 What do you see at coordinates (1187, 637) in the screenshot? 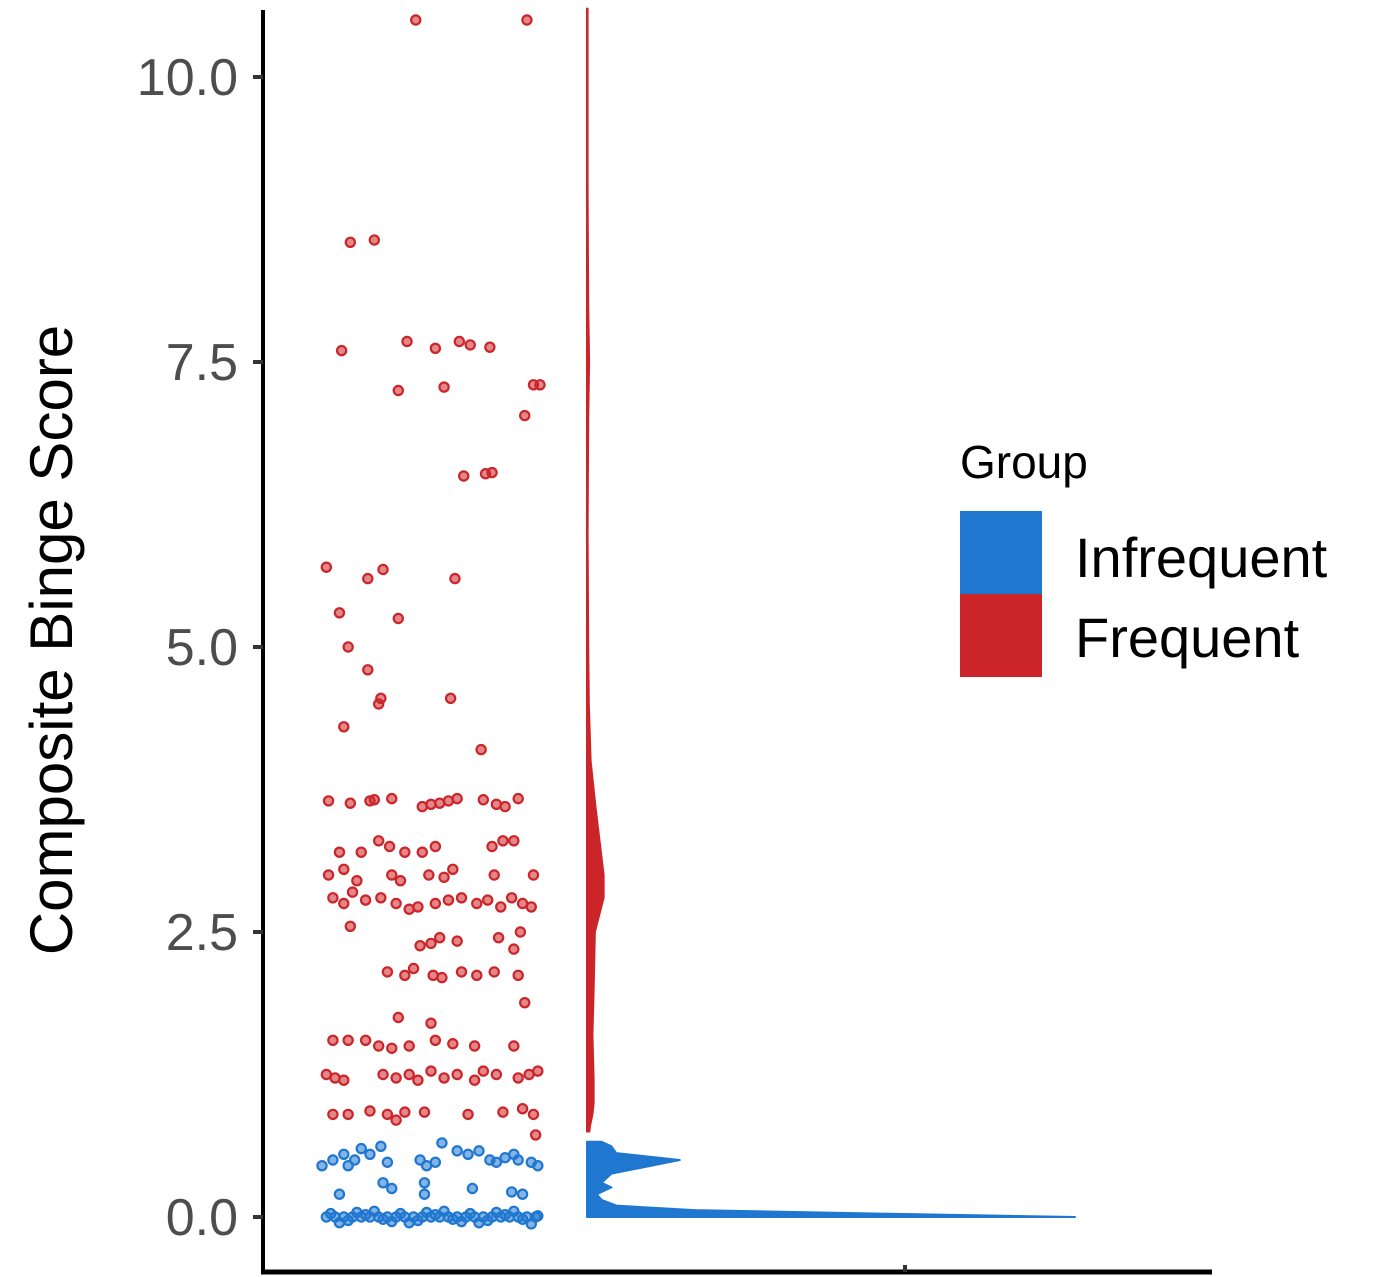
I see `legend-label-frequent: Frequent` at bounding box center [1187, 637].